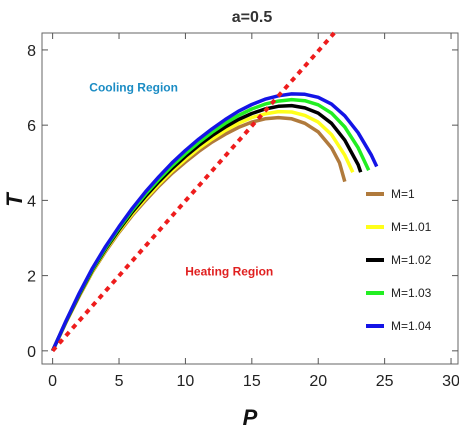  Describe the element at coordinates (31, 277) in the screenshot. I see `y-tick-label: 2` at that location.